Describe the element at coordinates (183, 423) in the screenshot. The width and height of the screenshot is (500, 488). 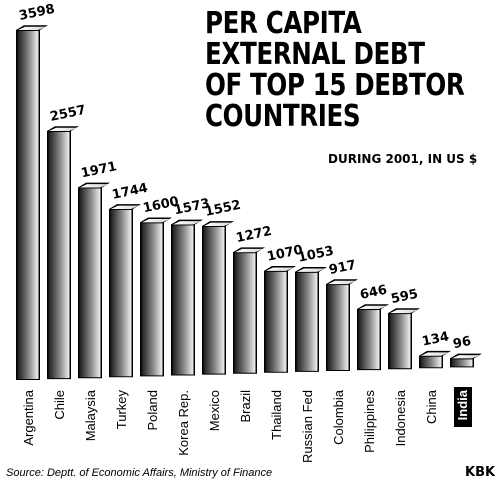
I see `category-label-korea-rep: Korea Rep.` at that location.